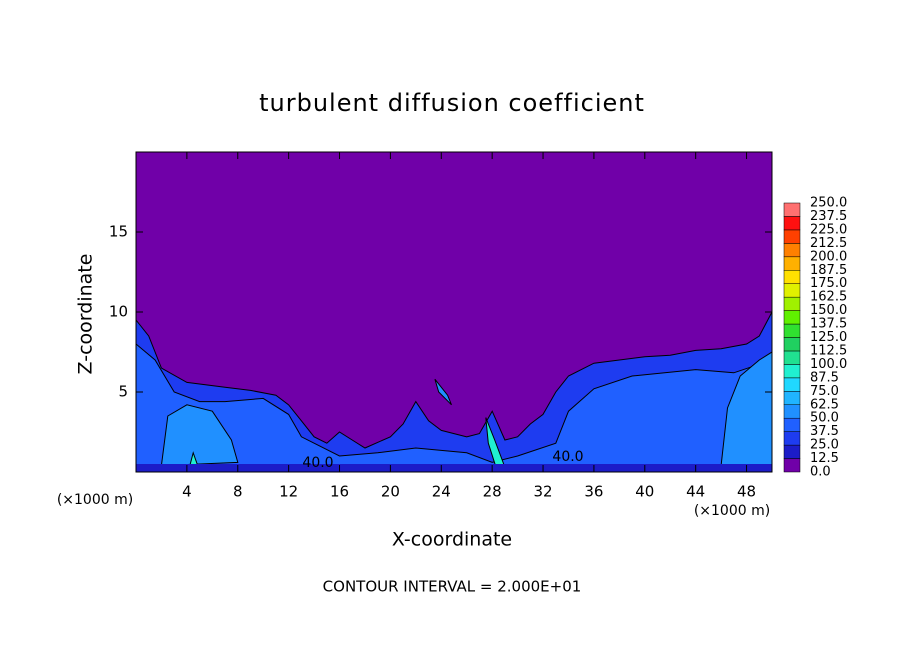 This screenshot has height=658, width=904. I want to click on colorbar-label: 225.0, so click(828, 229).